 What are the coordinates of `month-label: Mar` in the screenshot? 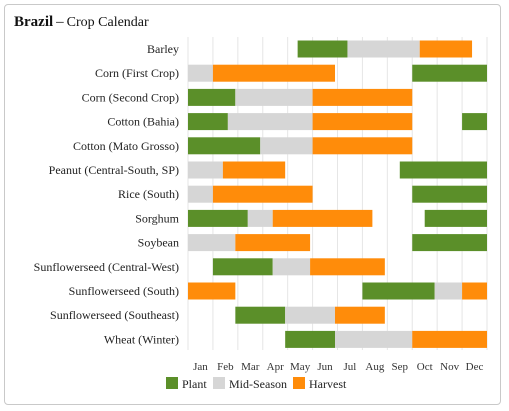 It's located at (250, 367).